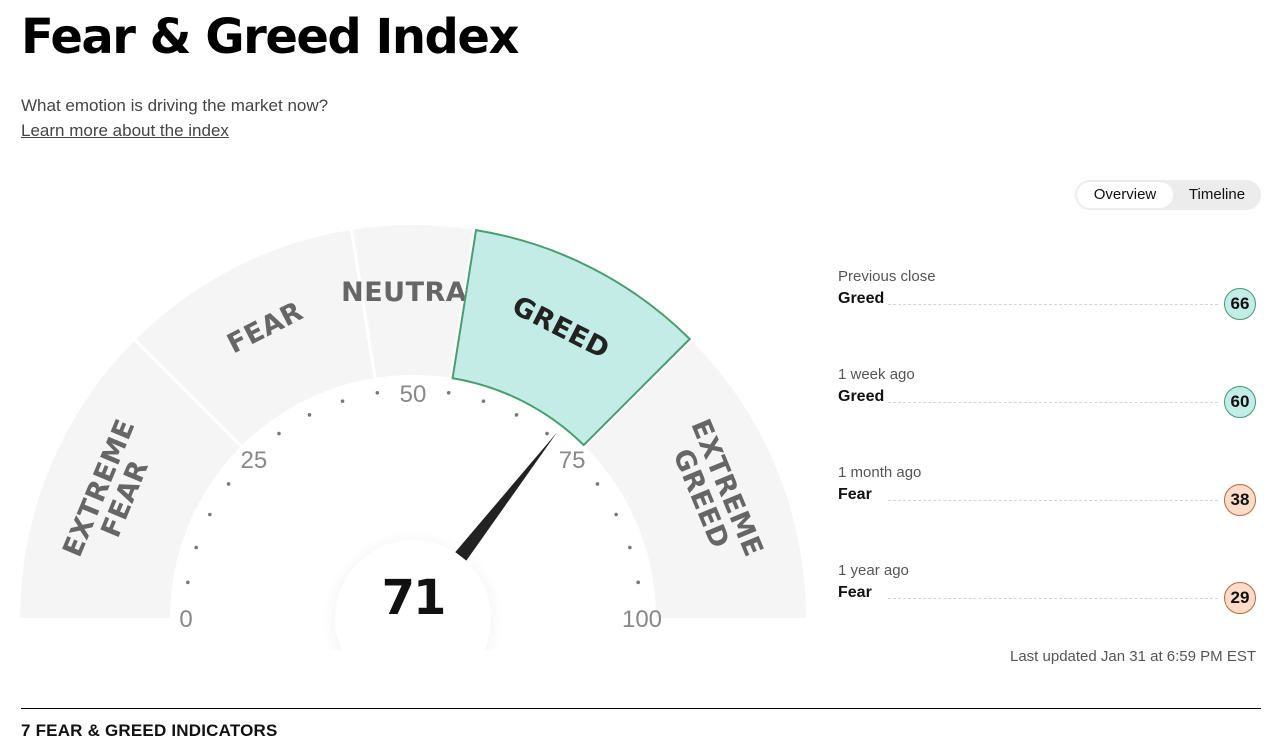  I want to click on view-toggle: Overview Timeline, so click(1168, 195).